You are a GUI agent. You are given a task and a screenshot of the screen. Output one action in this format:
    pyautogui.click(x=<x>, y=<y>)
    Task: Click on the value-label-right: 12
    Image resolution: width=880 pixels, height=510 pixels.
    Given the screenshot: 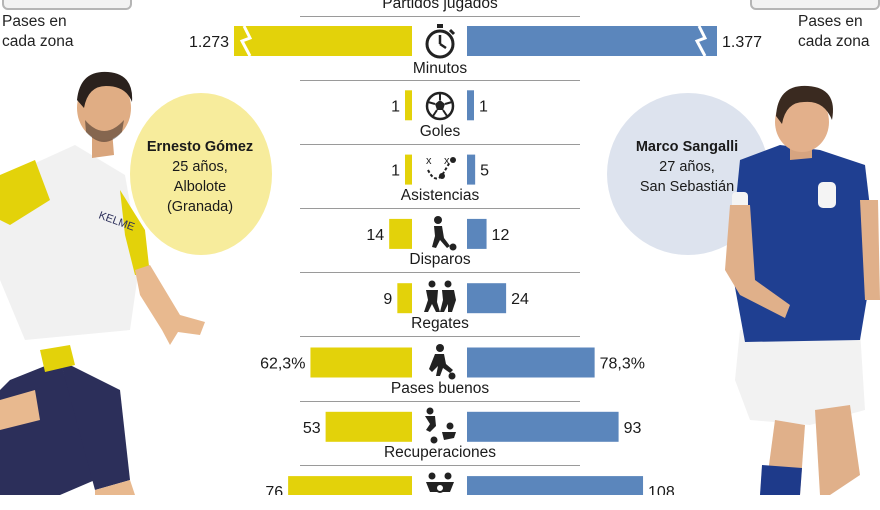 What is the action you would take?
    pyautogui.click(x=501, y=235)
    